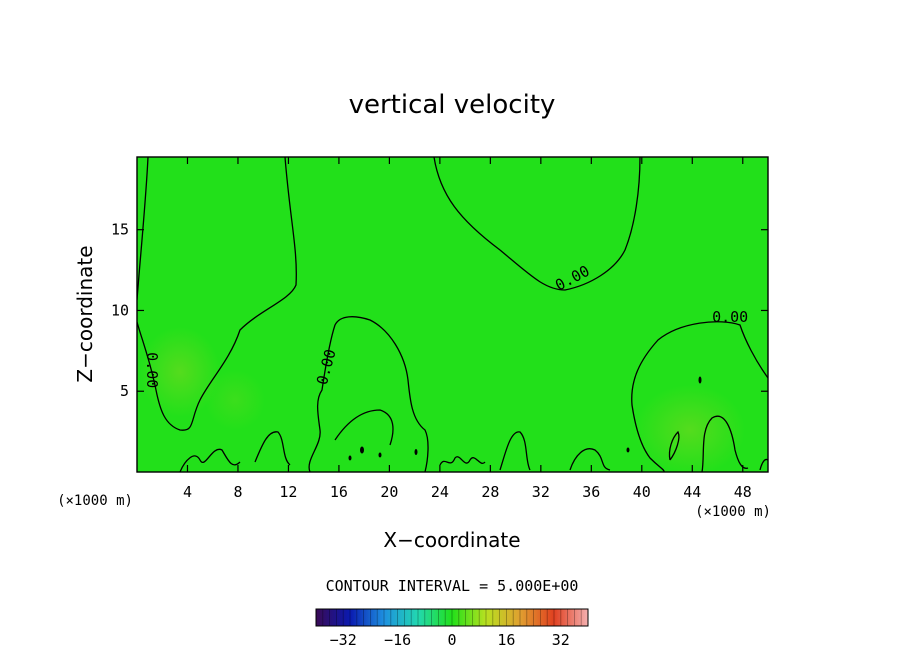  I want to click on x-unit-left: (×1000 m), so click(95, 501).